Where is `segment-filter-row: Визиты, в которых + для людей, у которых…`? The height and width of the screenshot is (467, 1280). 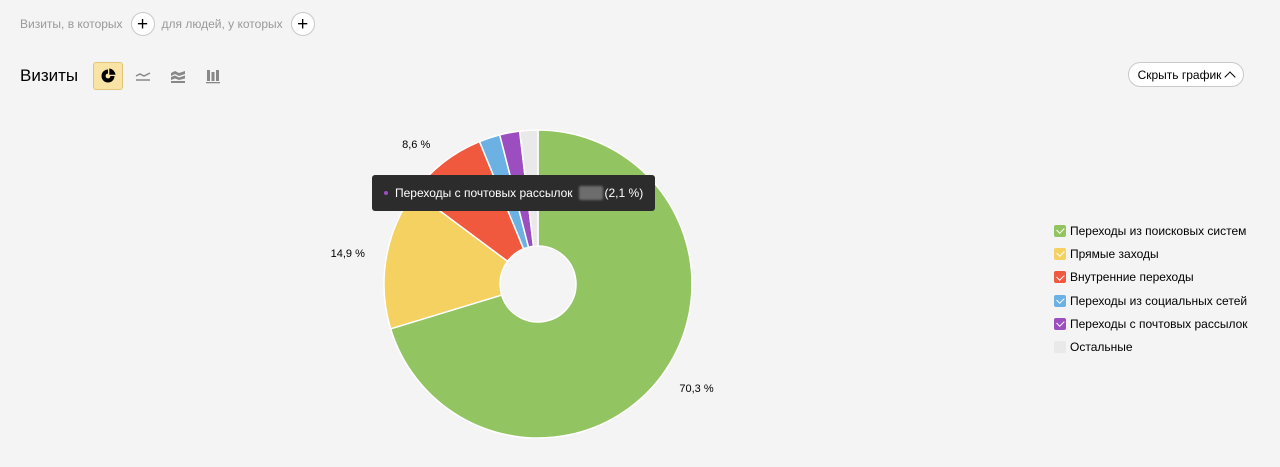 segment-filter-row: Визиты, в которых + для людей, у которых… is located at coordinates (171, 24).